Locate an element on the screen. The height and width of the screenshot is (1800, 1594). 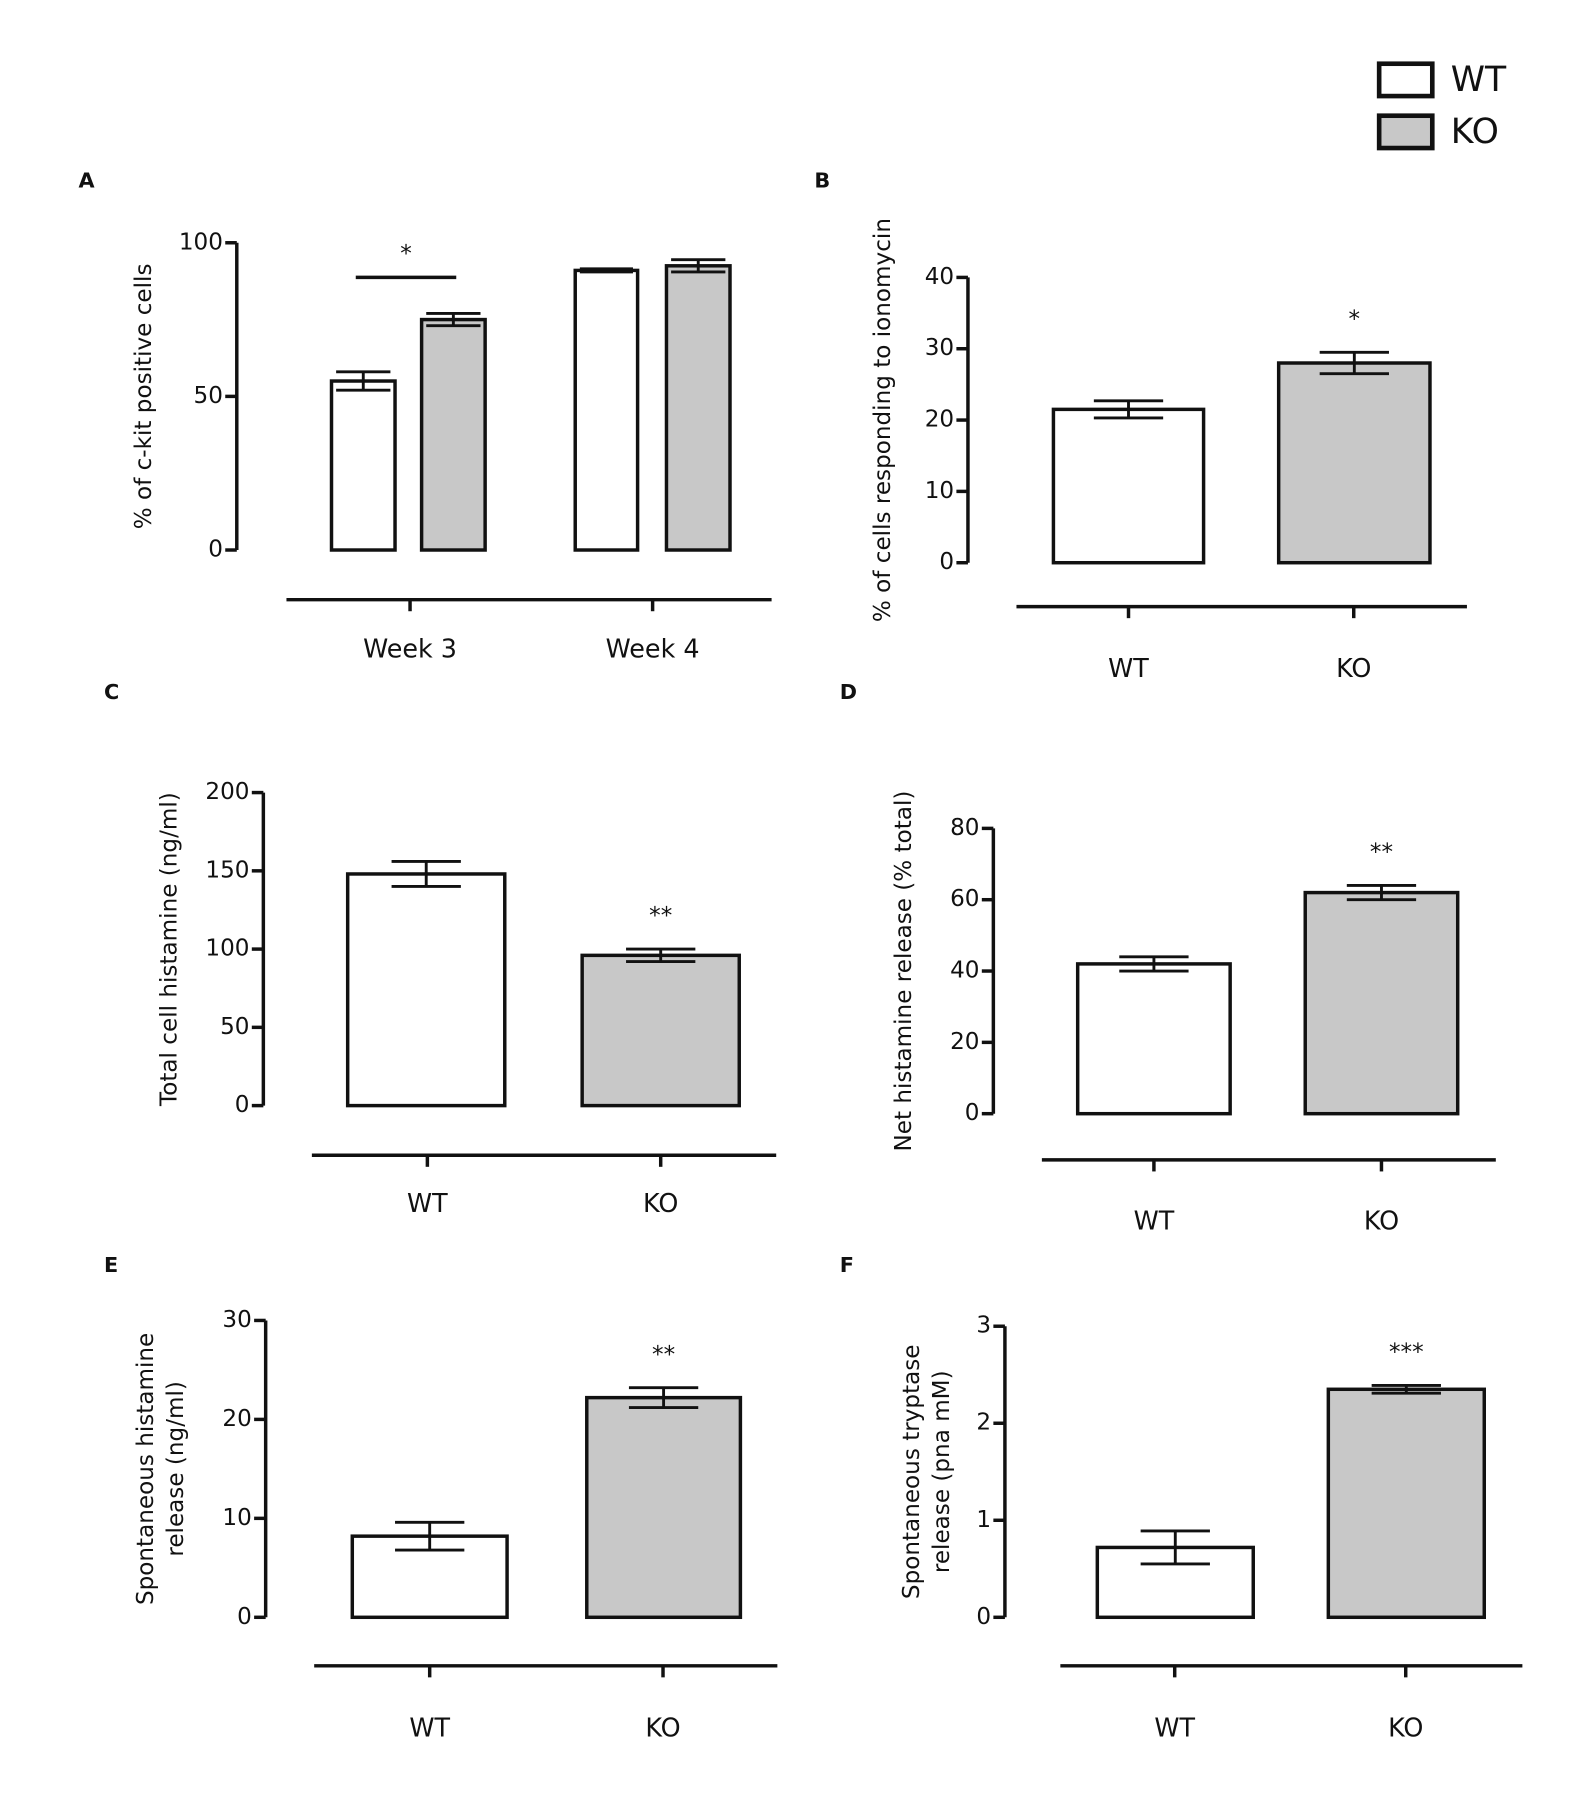
y-axis-label: release (pna mM) is located at coordinates (942, 1471).